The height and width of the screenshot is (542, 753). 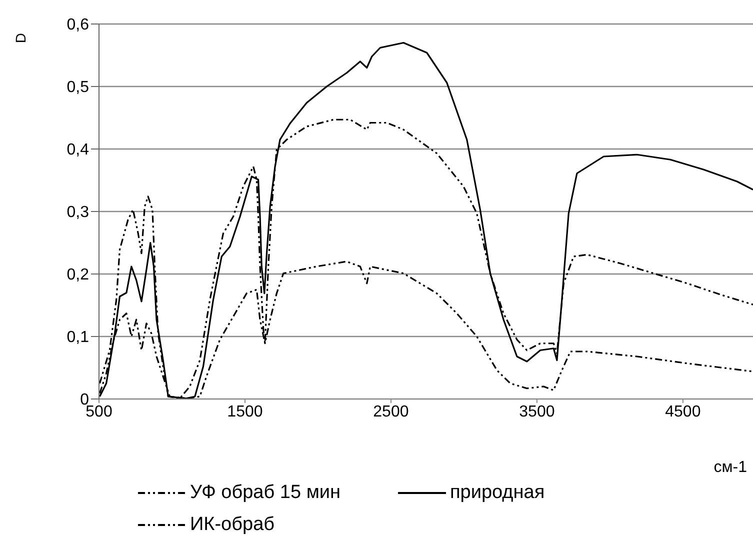 What do you see at coordinates (78, 87) in the screenshot?
I see `y-tick-label: 0,5` at bounding box center [78, 87].